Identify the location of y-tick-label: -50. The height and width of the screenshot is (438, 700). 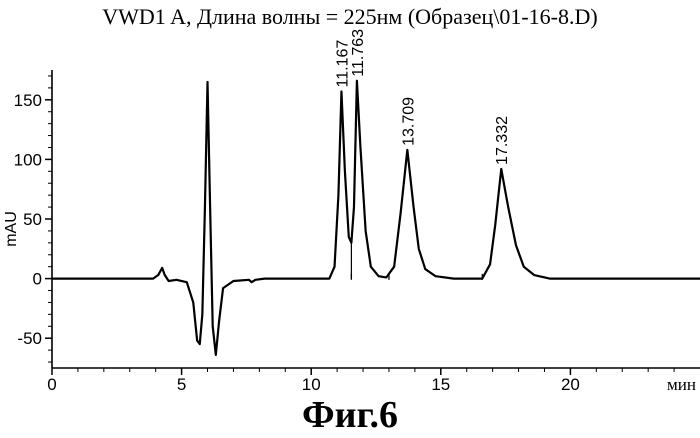
(29, 338).